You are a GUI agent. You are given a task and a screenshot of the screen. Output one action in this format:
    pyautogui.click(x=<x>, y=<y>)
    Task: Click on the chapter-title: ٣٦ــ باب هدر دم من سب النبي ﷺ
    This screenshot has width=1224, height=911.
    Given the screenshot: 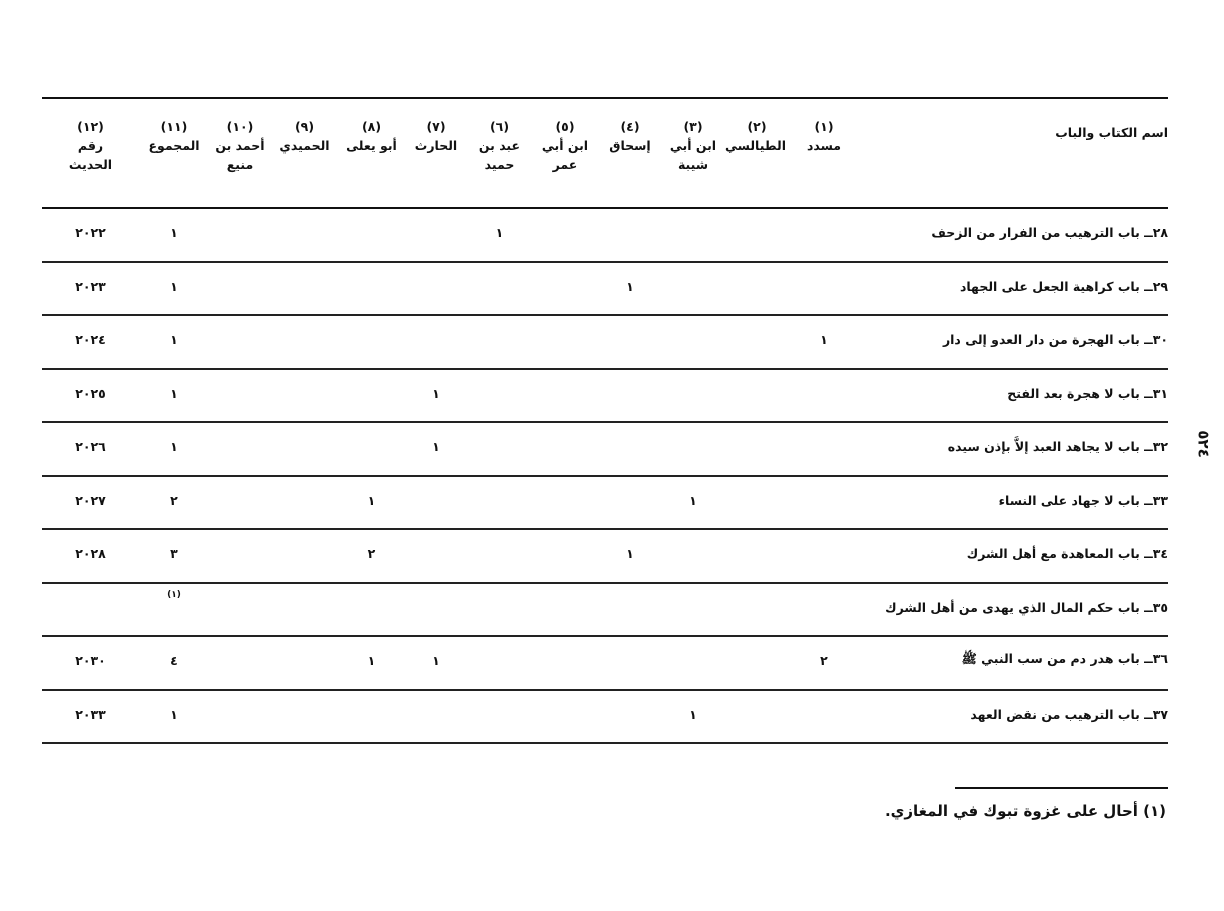 What is the action you would take?
    pyautogui.click(x=1064, y=659)
    